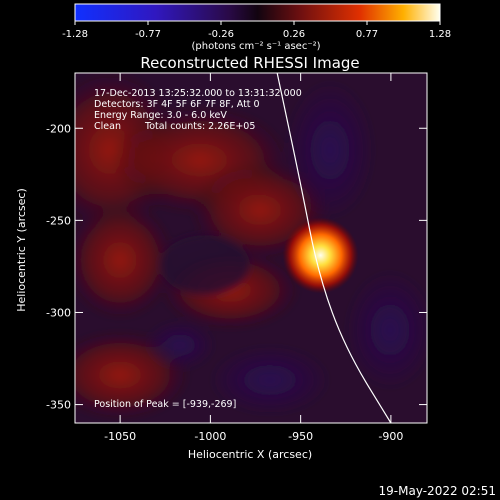 The image size is (500, 500). What do you see at coordinates (390, 436) in the screenshot?
I see `x-tick-label: -900` at bounding box center [390, 436].